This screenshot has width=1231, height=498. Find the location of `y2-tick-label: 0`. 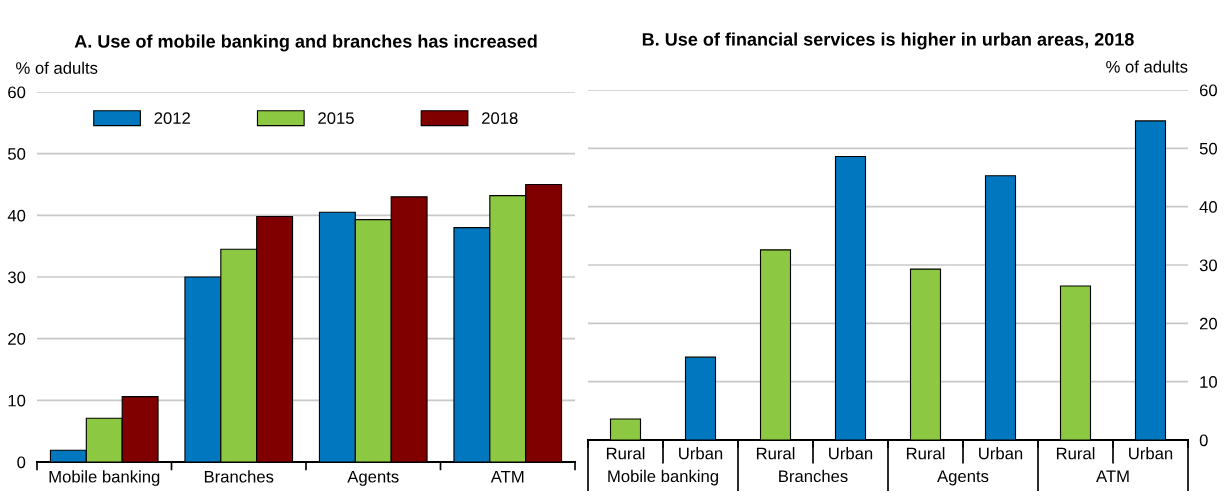

y2-tick-label: 0 is located at coordinates (1203, 440).